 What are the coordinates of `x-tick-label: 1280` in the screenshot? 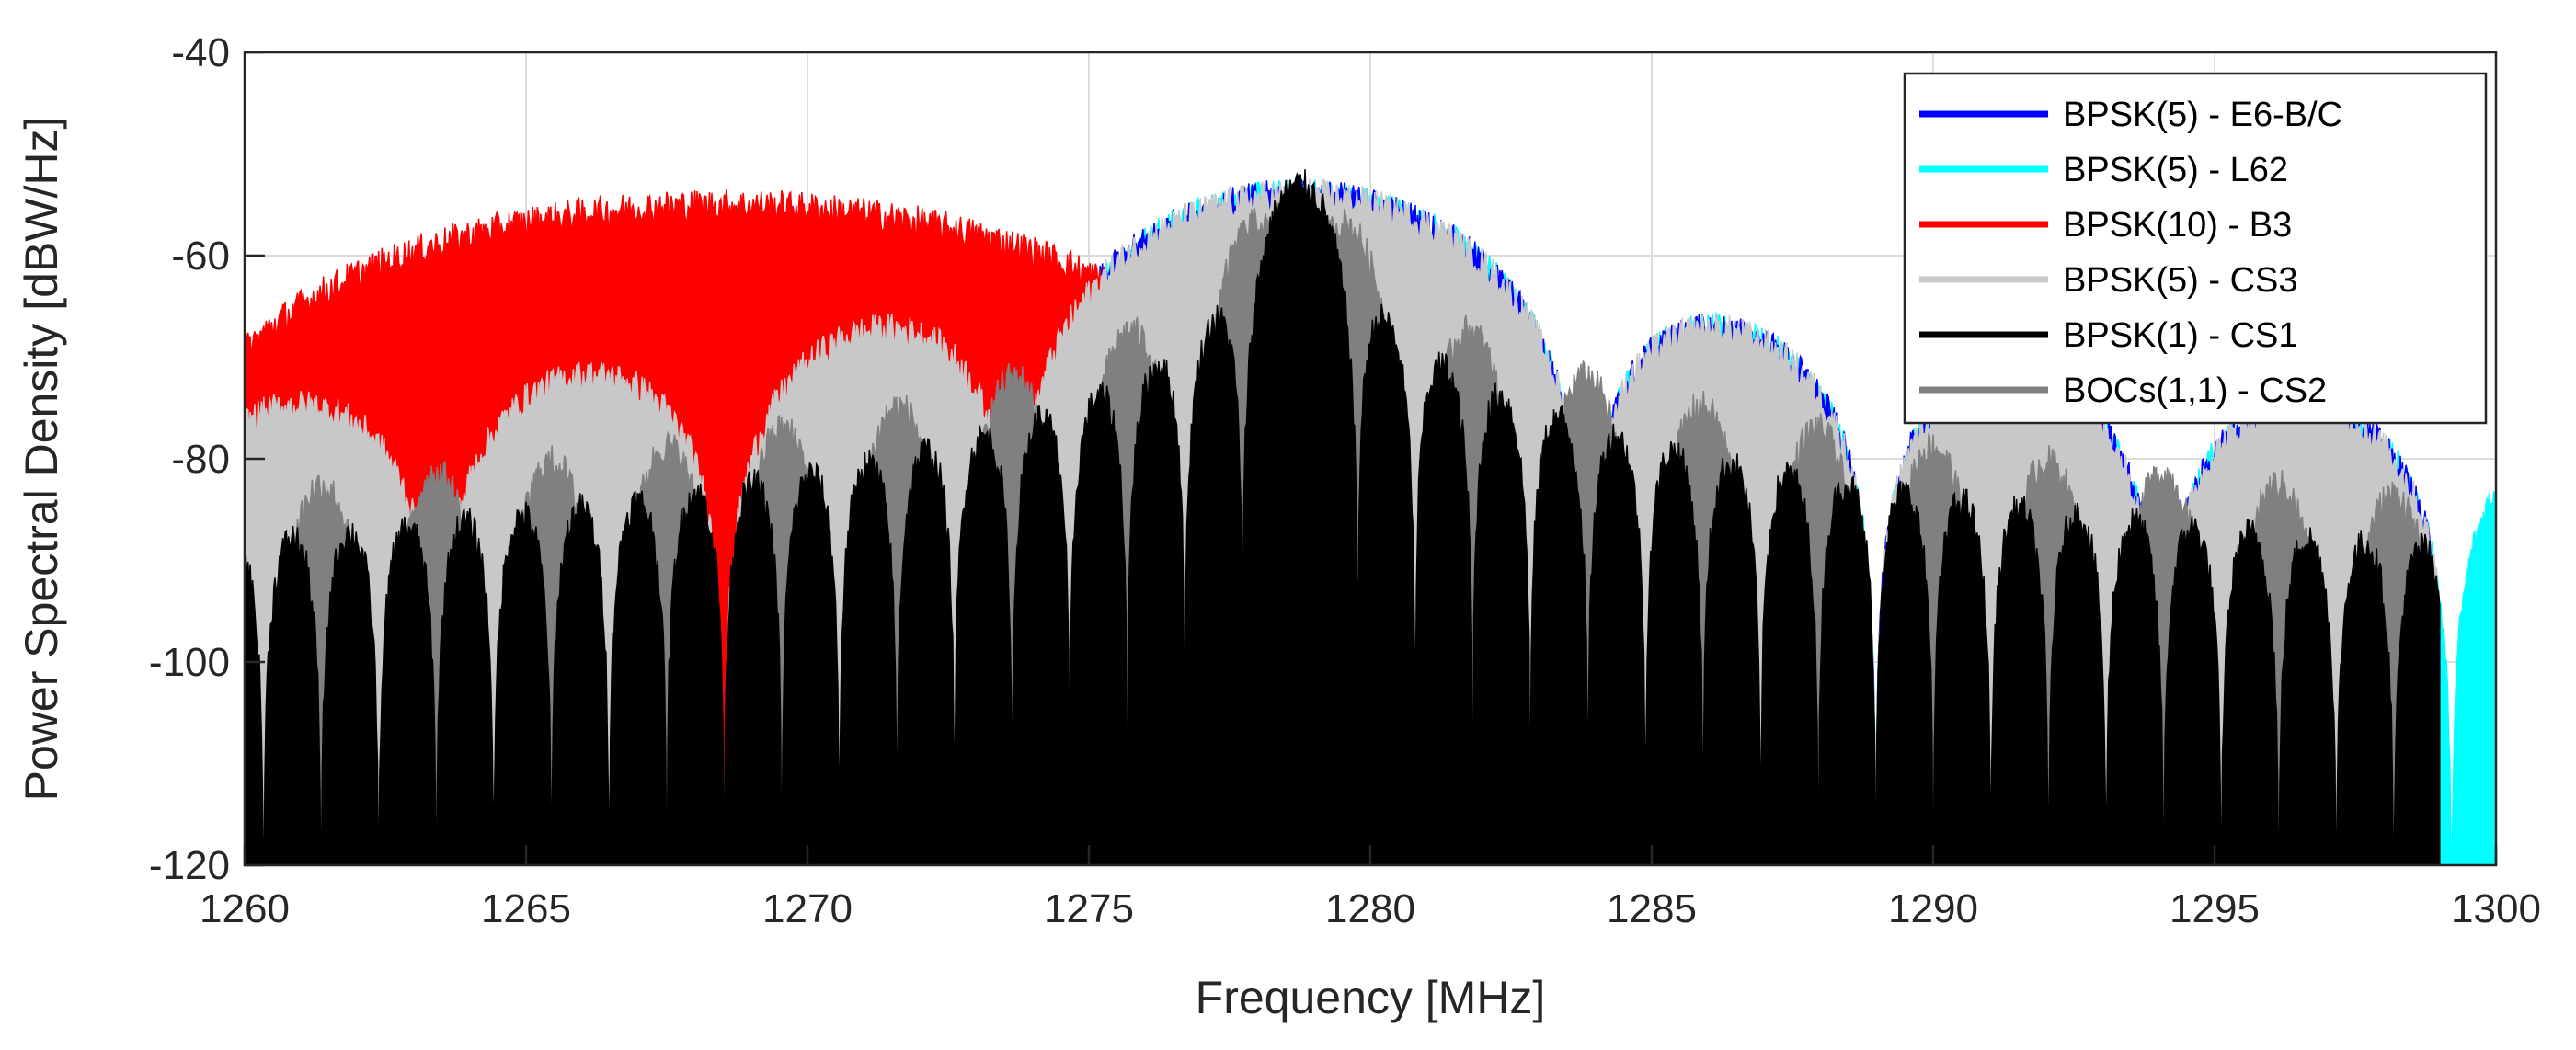 It's located at (1370, 908).